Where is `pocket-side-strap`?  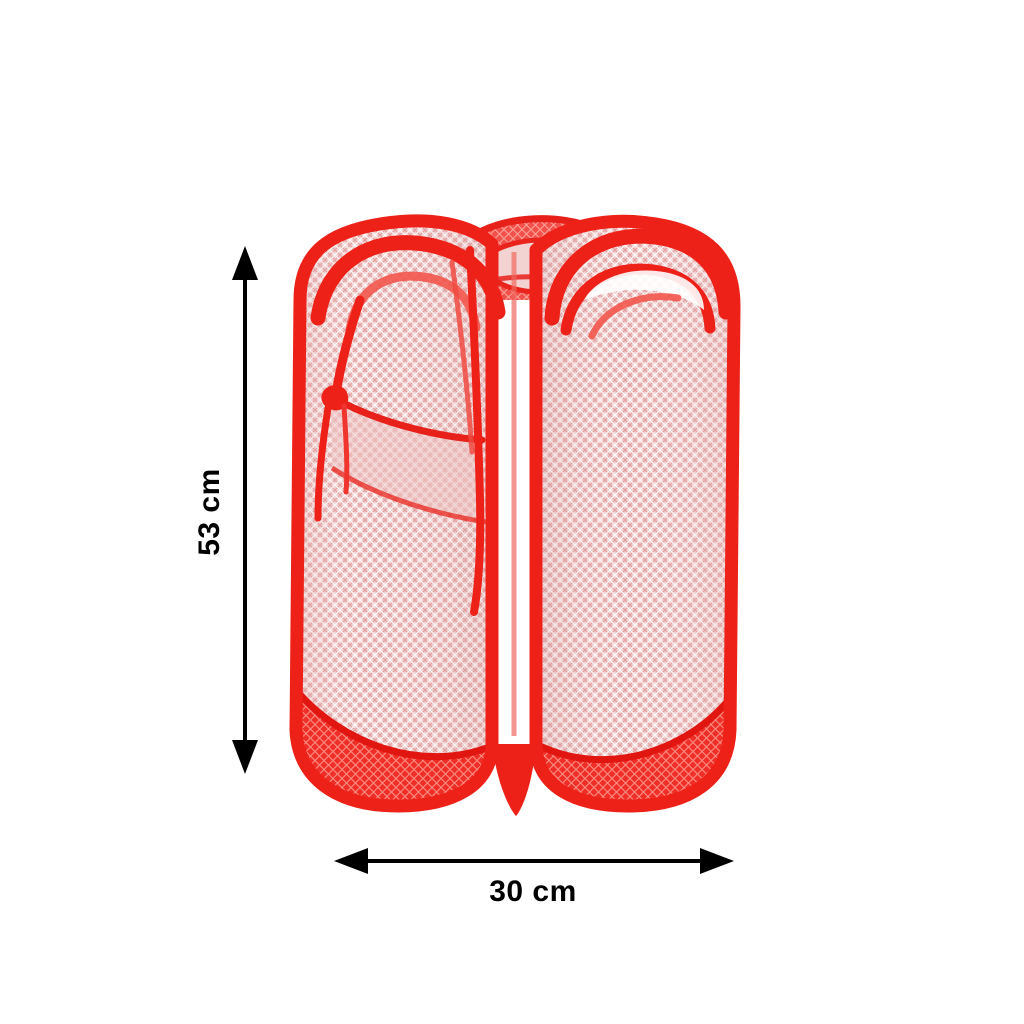
pocket-side-strap is located at coordinates (475, 431).